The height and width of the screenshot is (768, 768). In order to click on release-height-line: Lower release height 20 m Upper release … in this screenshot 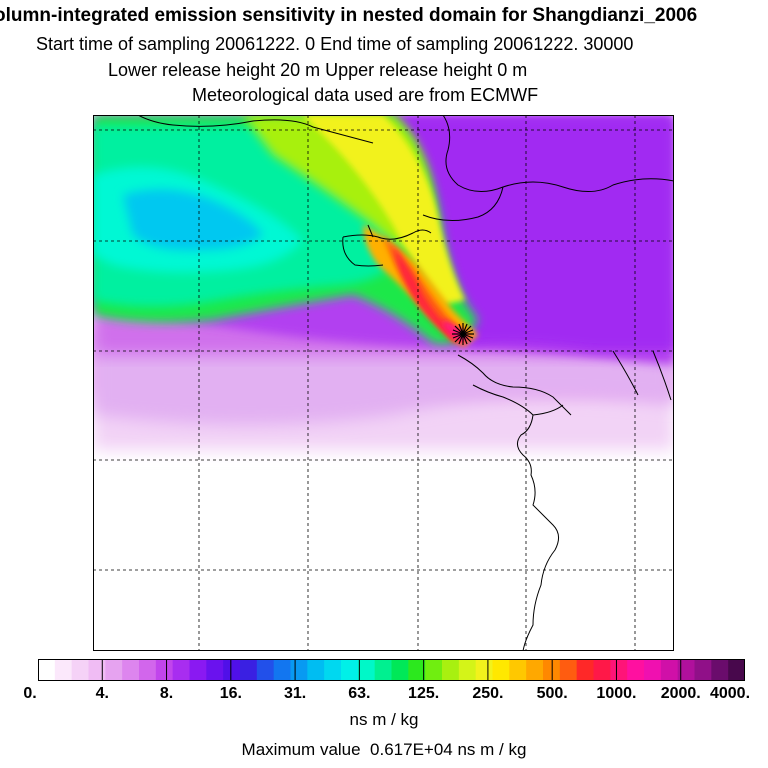, I will do `click(318, 70)`.